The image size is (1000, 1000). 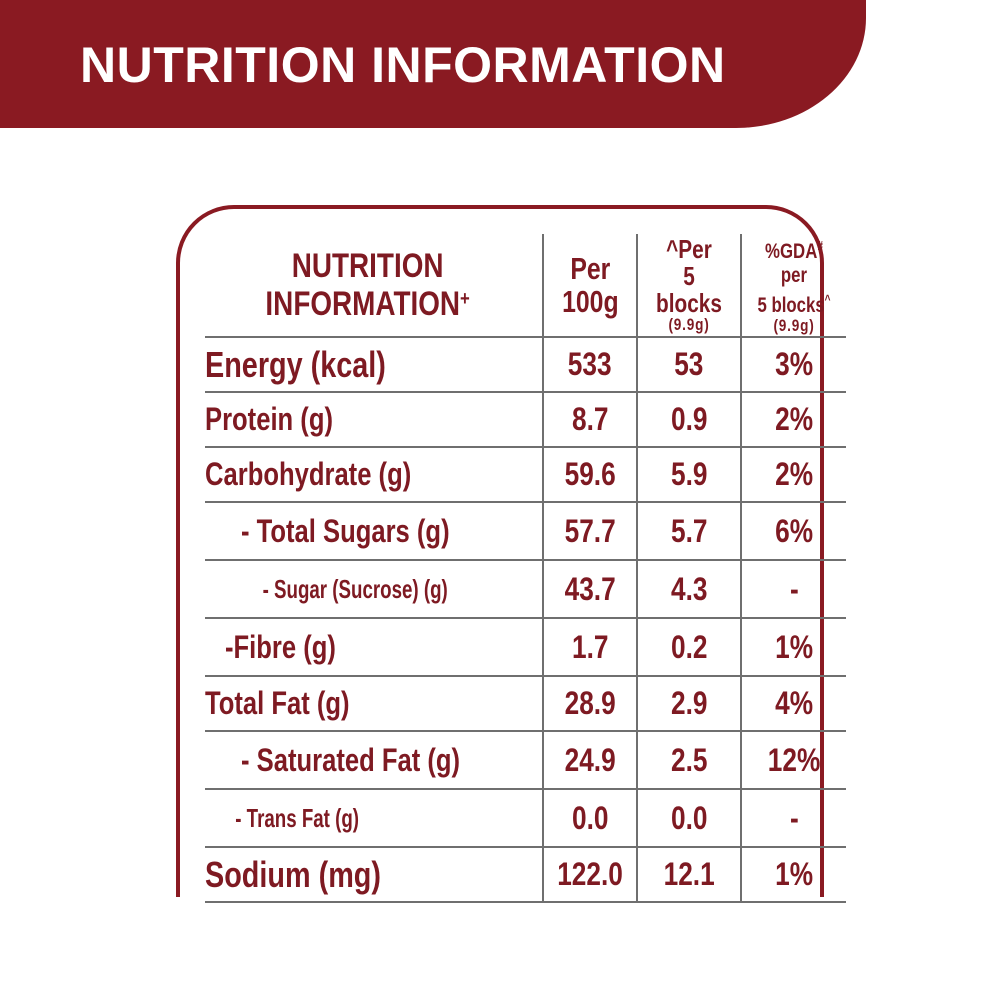 I want to click on per-serving-value: 2.5, so click(x=689, y=759).